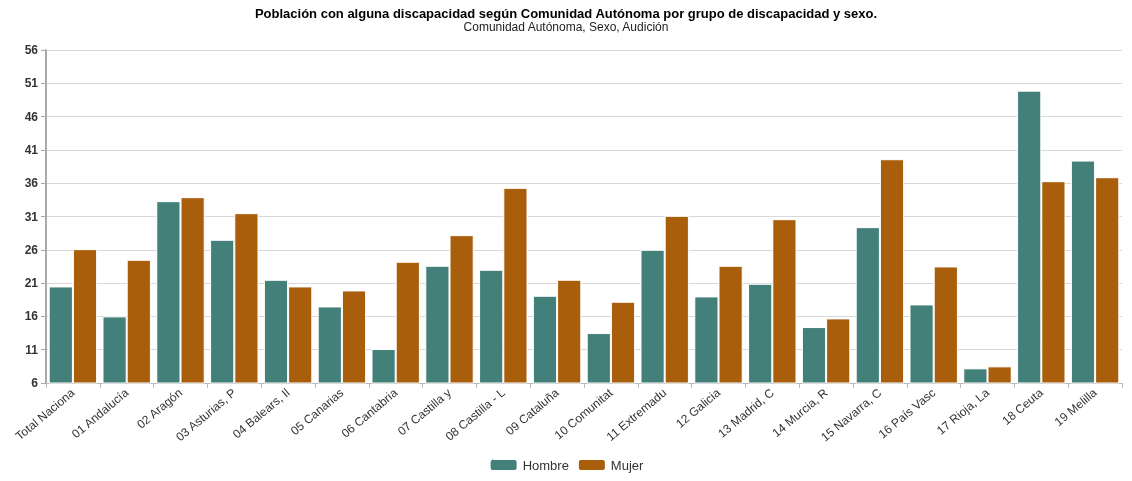 This screenshot has height=481, width=1132. Describe the element at coordinates (31, 283) in the screenshot. I see `y-tick-label: 21` at that location.